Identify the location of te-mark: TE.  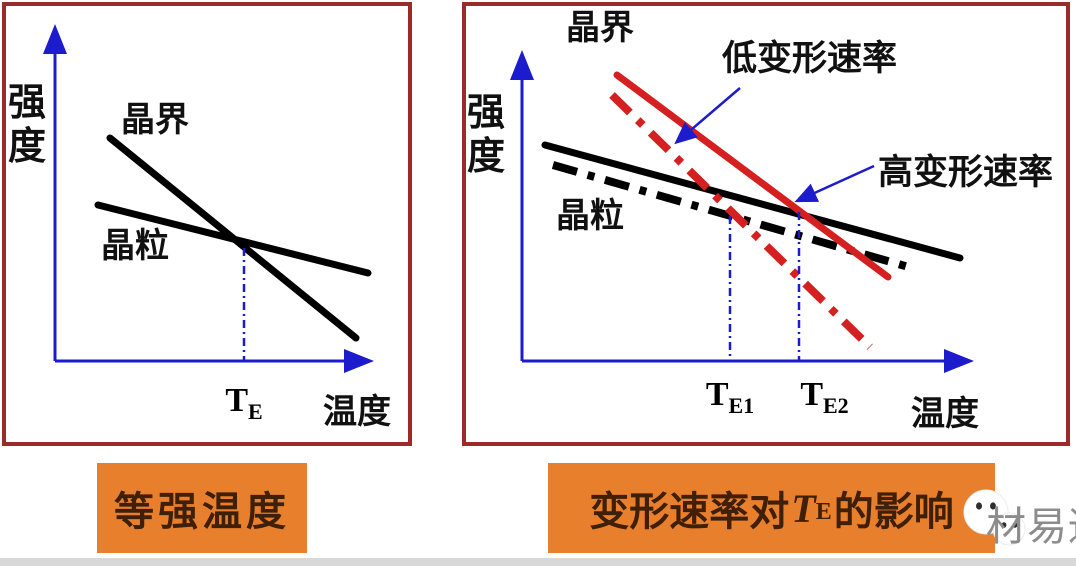
(244, 403).